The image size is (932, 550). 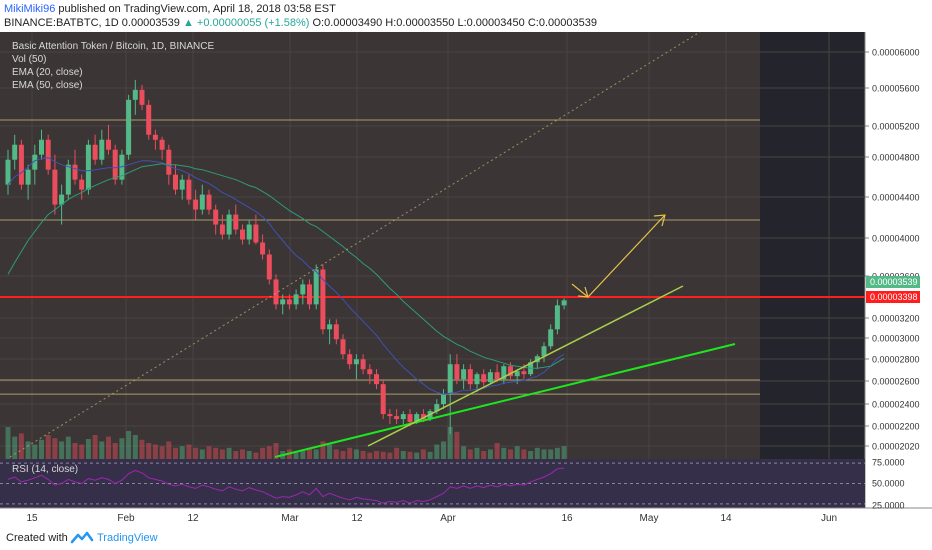 What do you see at coordinates (30, 9) in the screenshot?
I see `author-link: MikiMiki96` at bounding box center [30, 9].